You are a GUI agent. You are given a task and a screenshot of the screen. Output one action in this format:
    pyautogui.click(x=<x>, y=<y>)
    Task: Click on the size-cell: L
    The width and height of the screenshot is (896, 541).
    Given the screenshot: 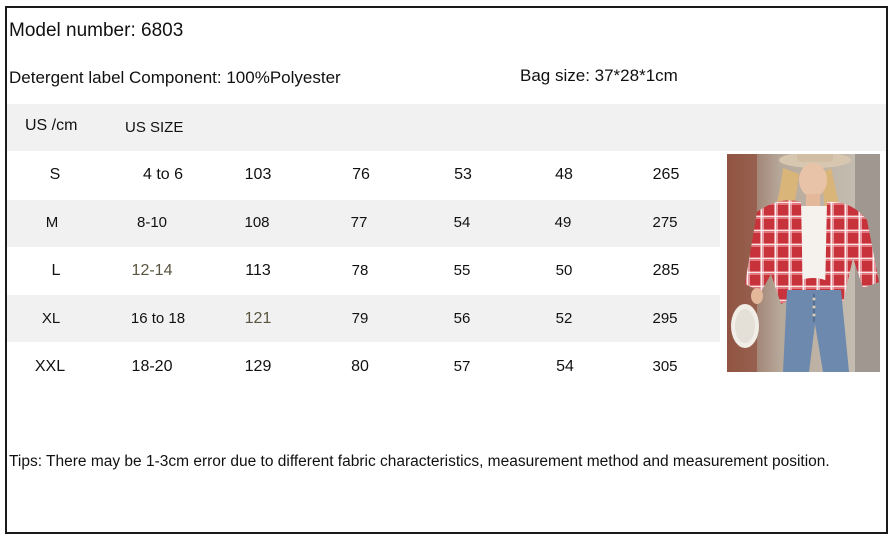 What is the action you would take?
    pyautogui.click(x=56, y=270)
    